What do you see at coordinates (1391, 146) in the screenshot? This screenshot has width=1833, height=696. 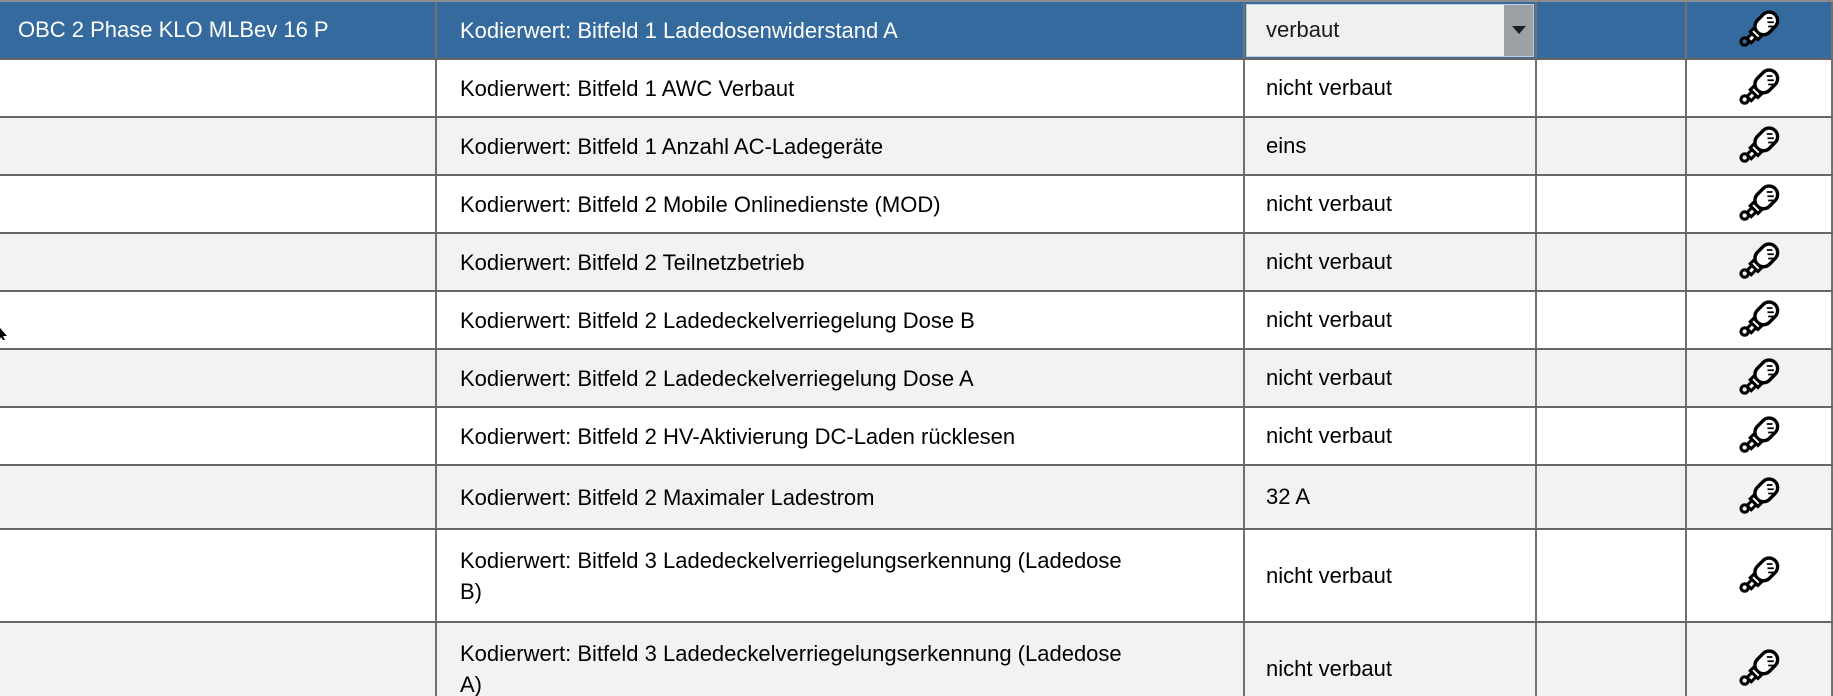 I see `coding-value-cell: eins` at bounding box center [1391, 146].